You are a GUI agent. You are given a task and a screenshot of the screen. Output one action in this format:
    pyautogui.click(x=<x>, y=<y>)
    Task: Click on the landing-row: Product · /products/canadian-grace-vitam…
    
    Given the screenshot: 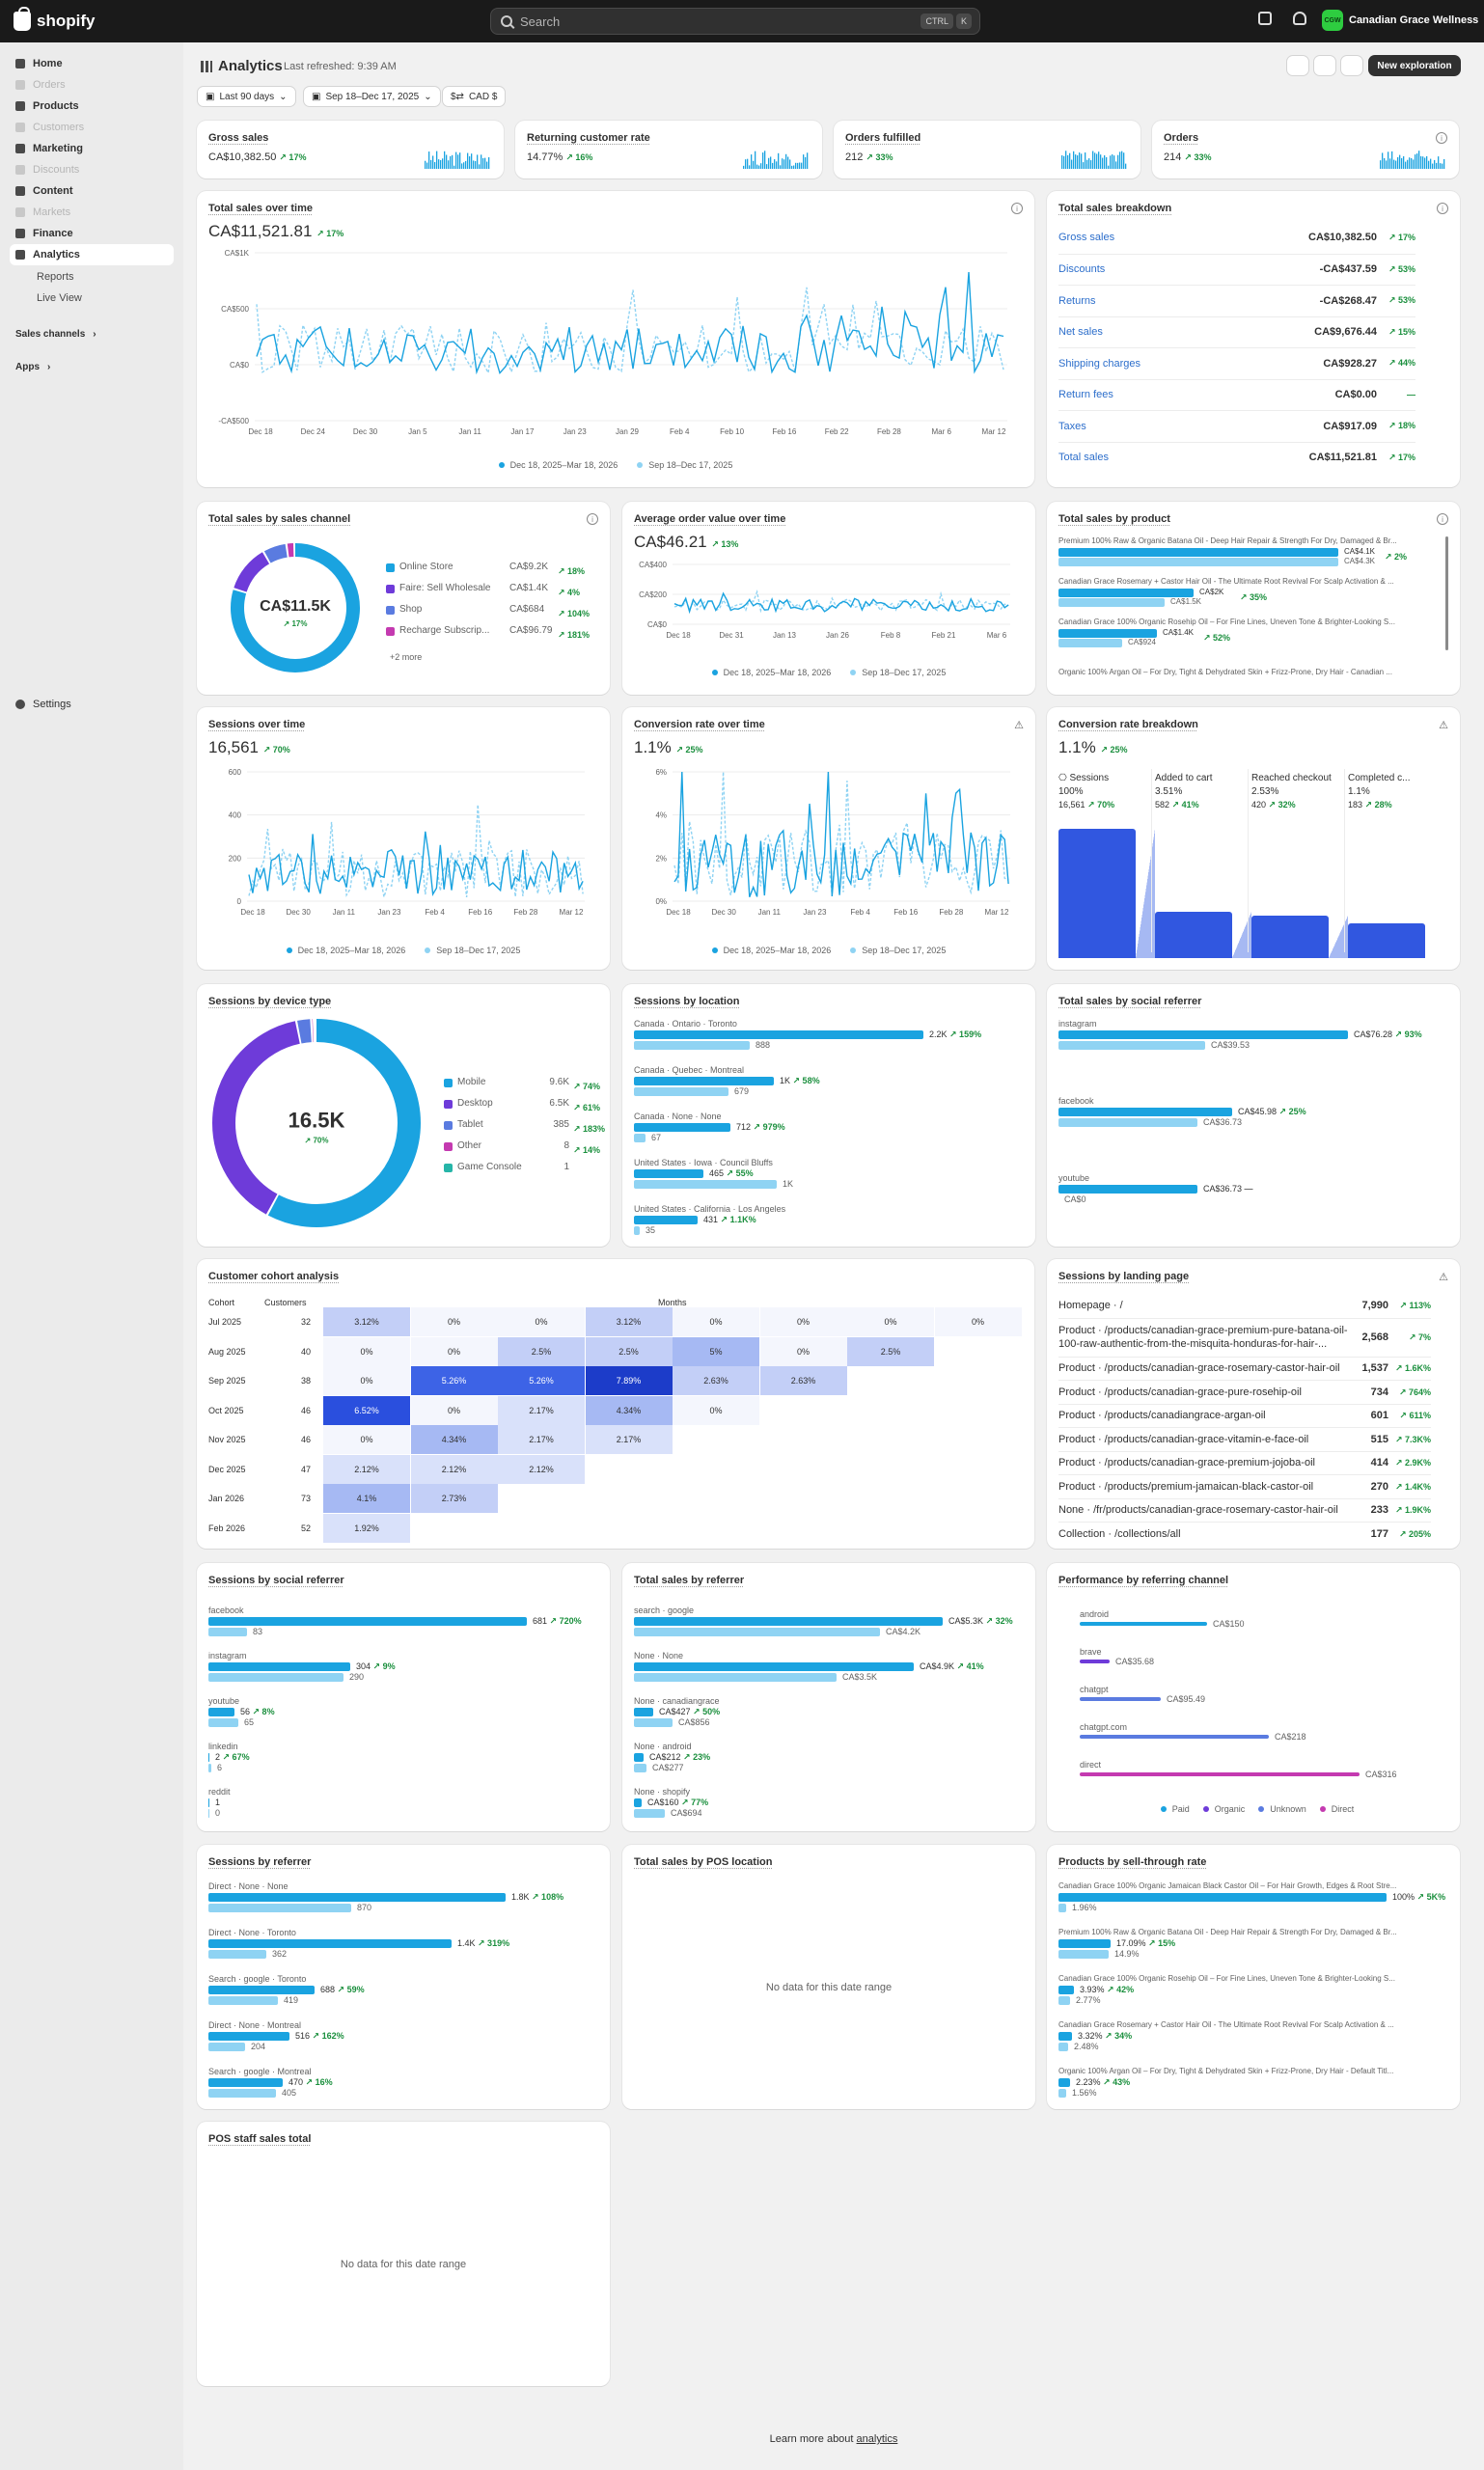 What is the action you would take?
    pyautogui.click(x=1244, y=1439)
    